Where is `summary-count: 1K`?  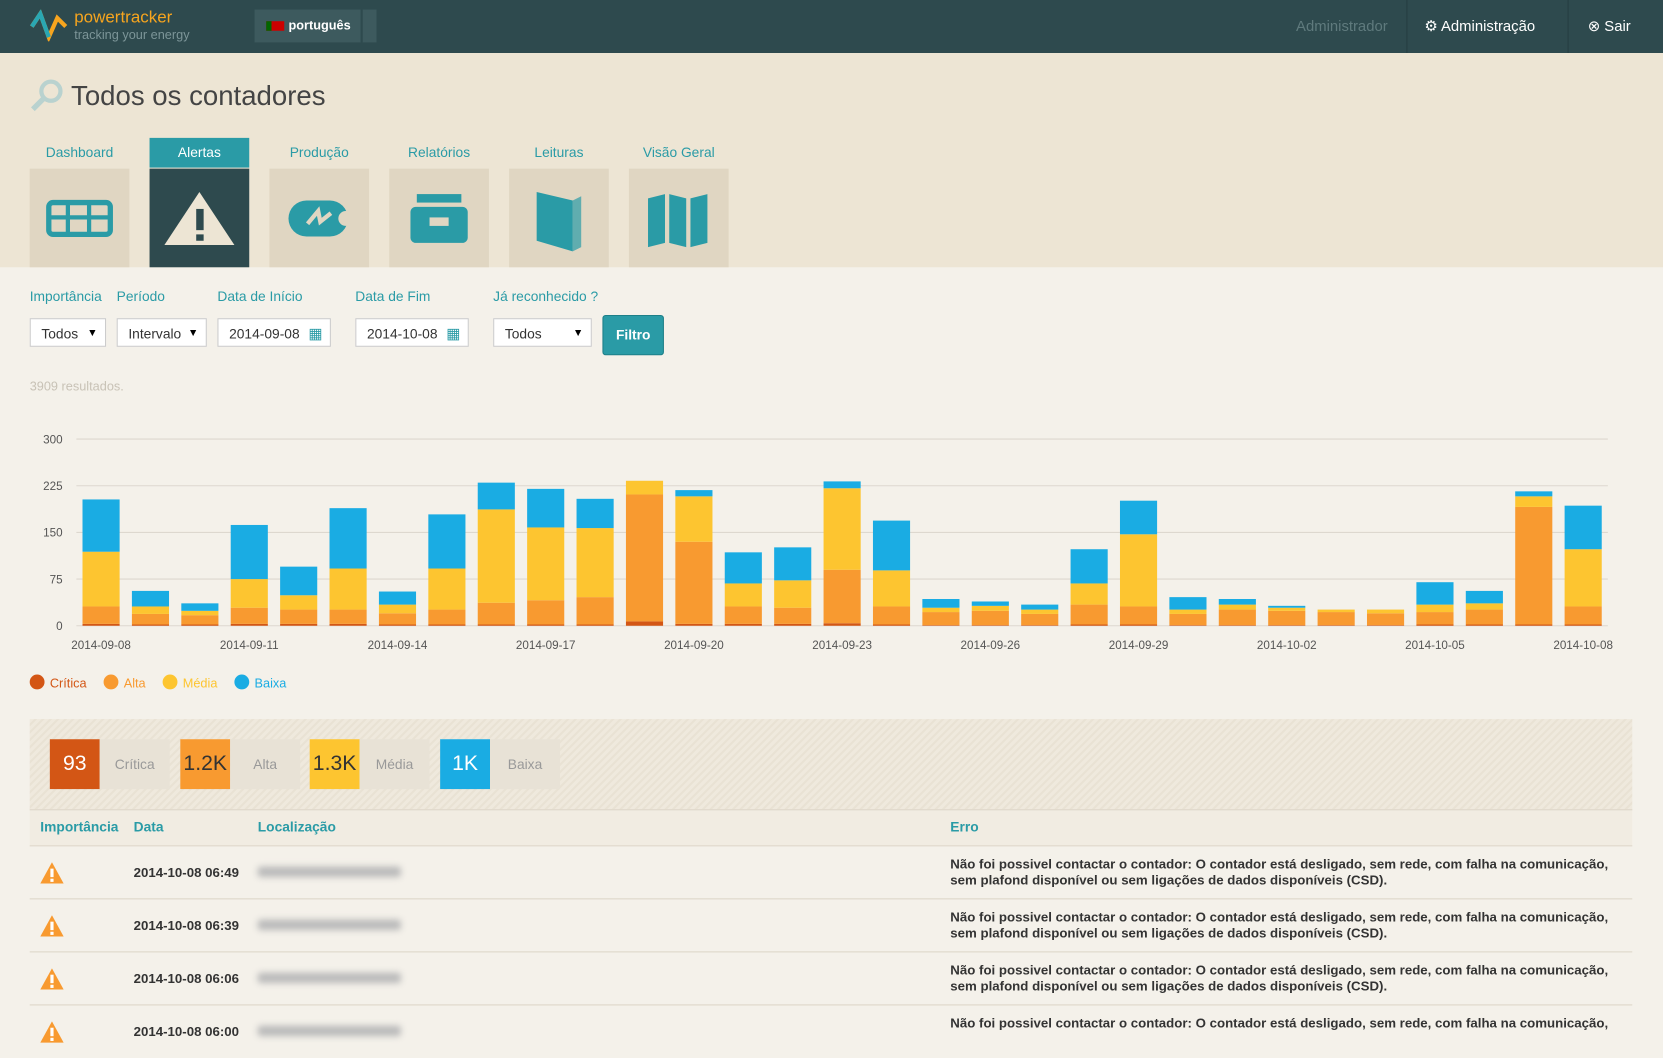 summary-count: 1K is located at coordinates (465, 764).